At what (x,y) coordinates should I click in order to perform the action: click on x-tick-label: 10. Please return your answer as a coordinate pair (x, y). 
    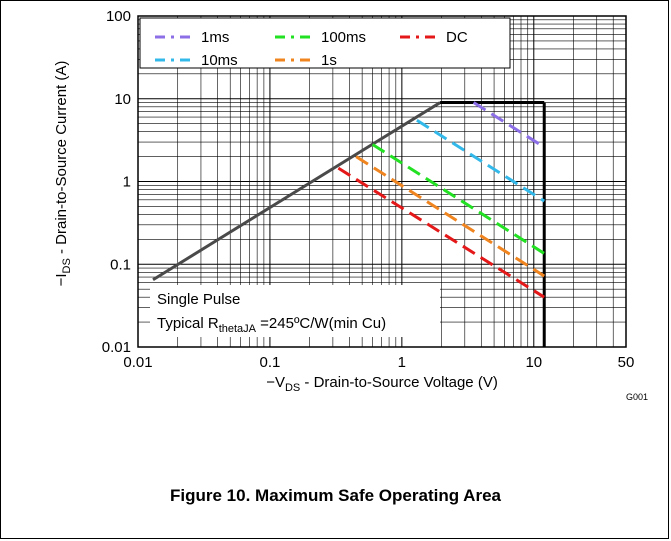
    Looking at the image, I should click on (533, 362).